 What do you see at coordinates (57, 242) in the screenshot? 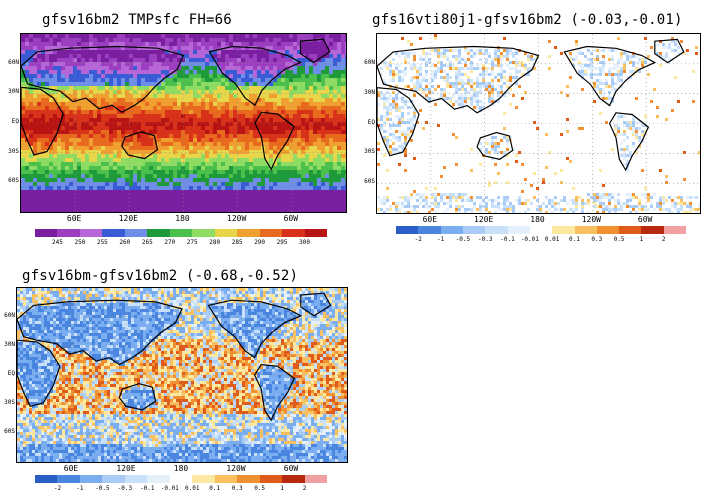
I see `colorbar-label: 245` at bounding box center [57, 242].